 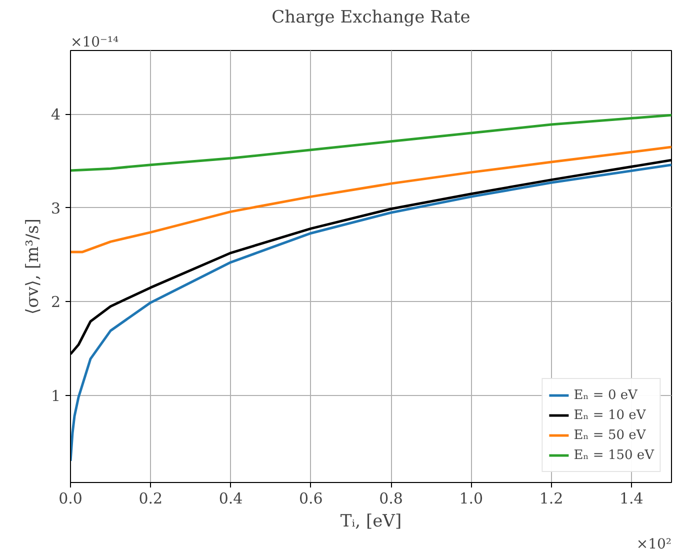 What do you see at coordinates (551, 499) in the screenshot?
I see `x-tick-label: 1.2` at bounding box center [551, 499].